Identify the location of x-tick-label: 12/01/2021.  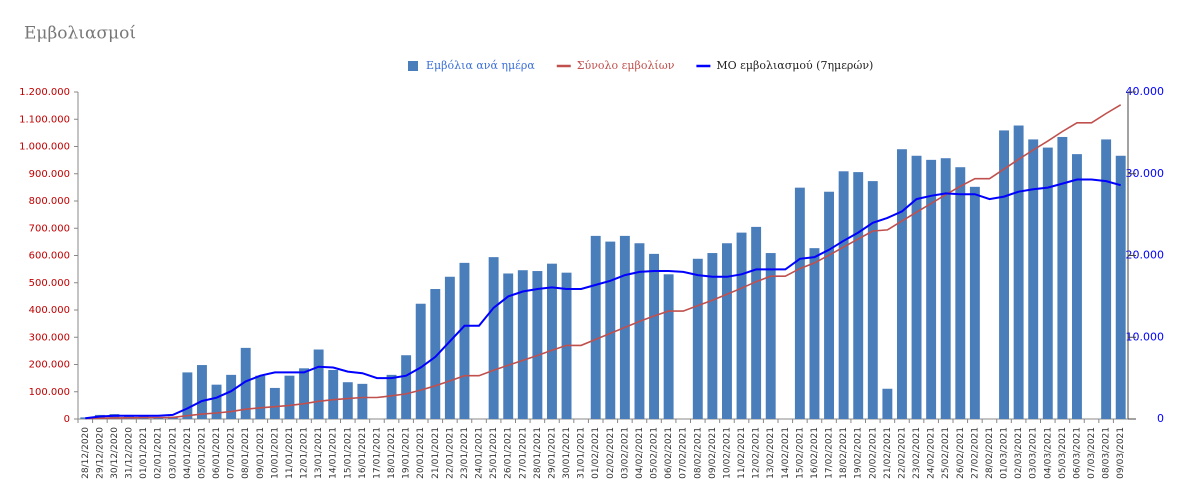
(305, 453).